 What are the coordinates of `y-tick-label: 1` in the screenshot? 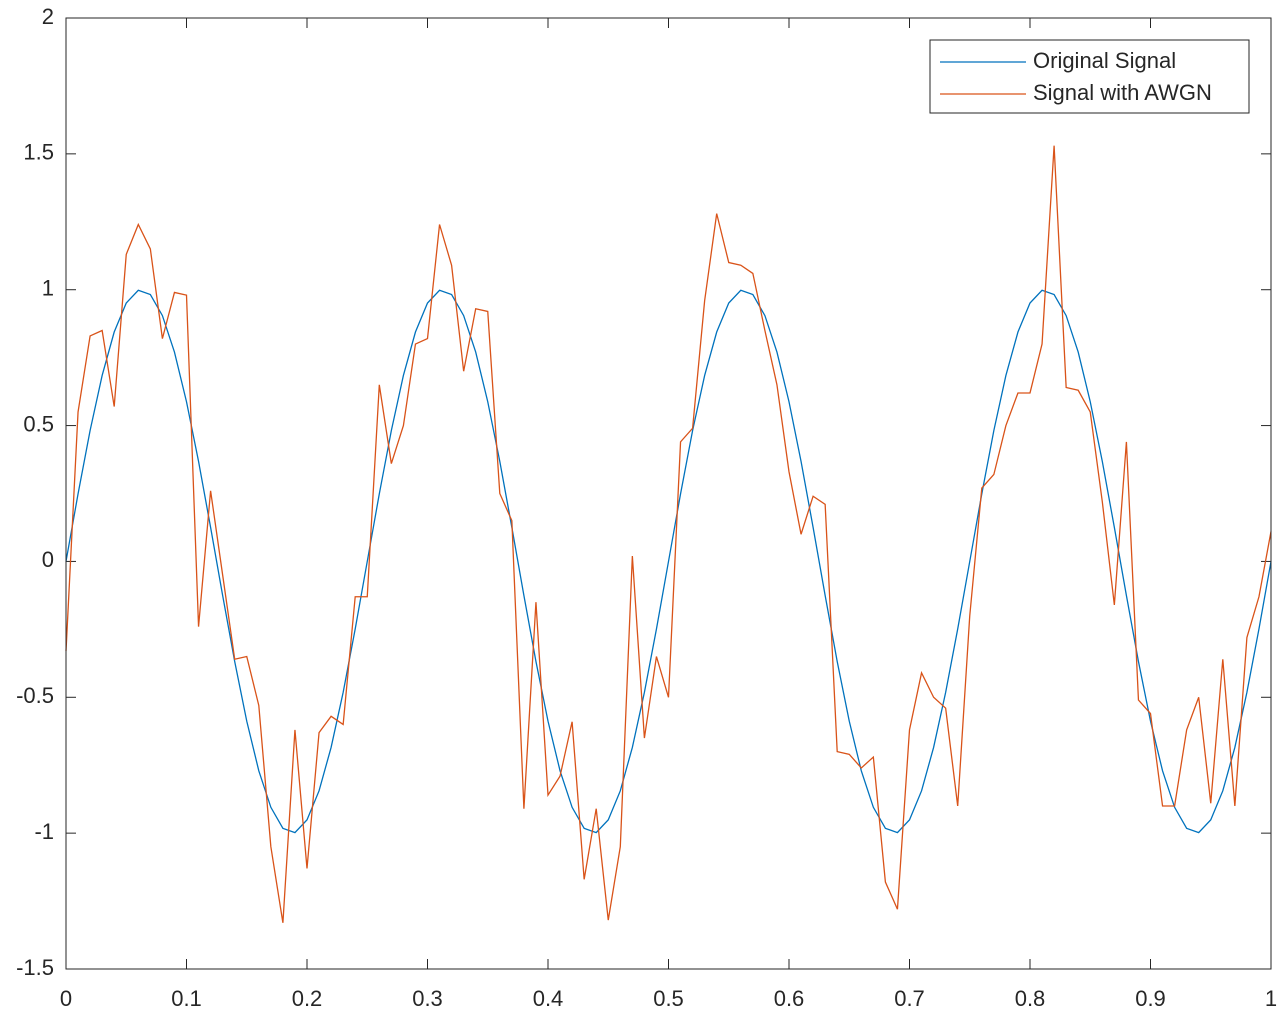 It's located at (48, 288).